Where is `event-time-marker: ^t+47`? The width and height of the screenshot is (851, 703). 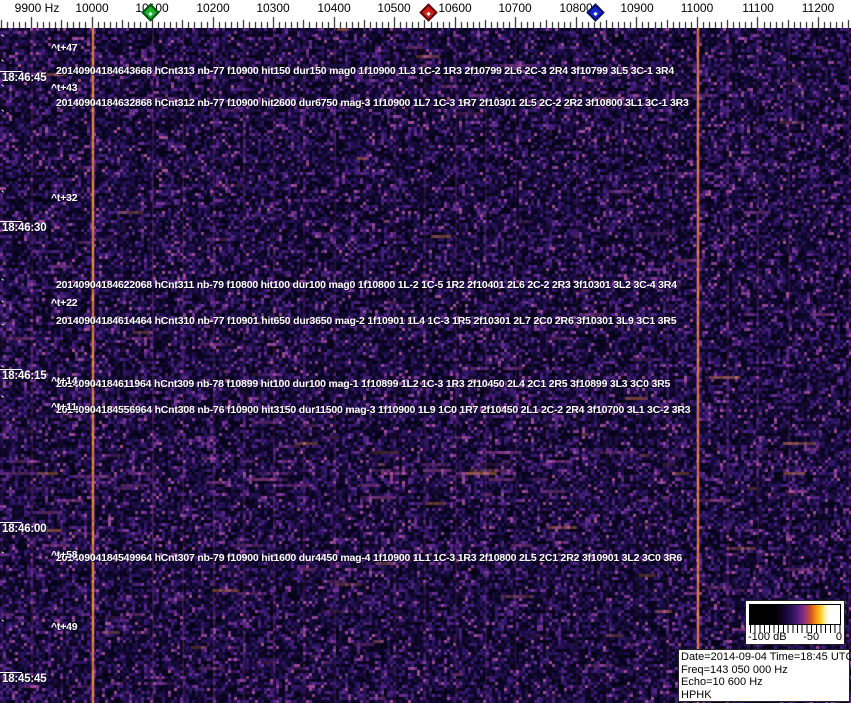 event-time-marker: ^t+47 is located at coordinates (64, 48).